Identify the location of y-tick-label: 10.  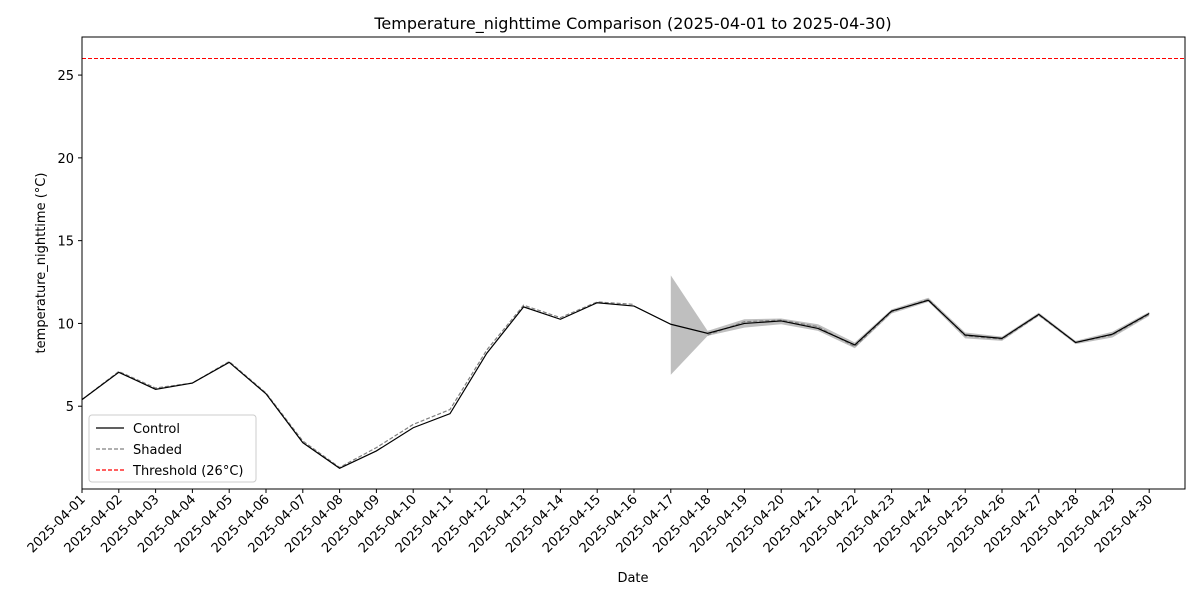
(65, 324).